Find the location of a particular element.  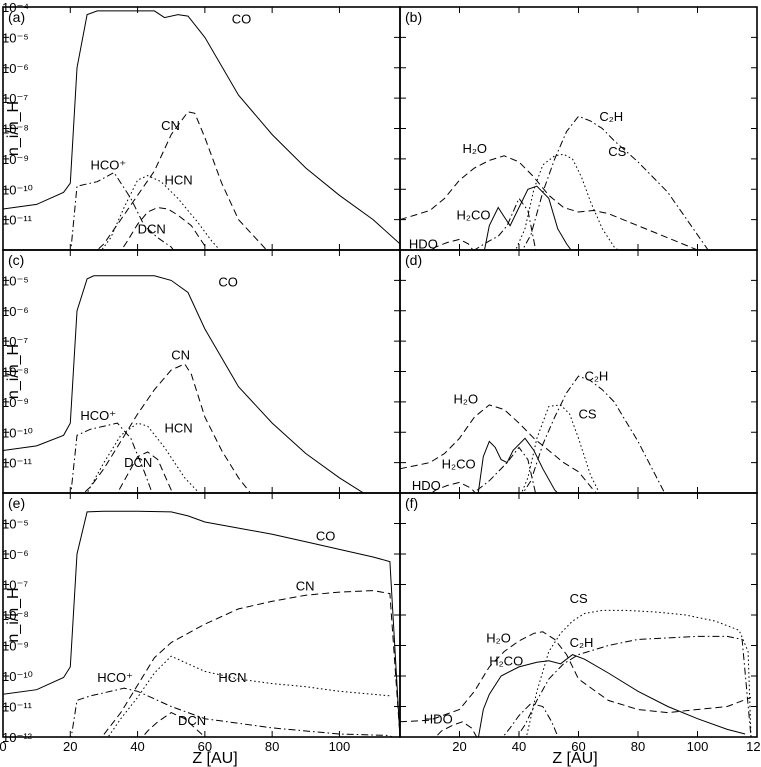

panel-label: (f) is located at coordinates (411, 503).